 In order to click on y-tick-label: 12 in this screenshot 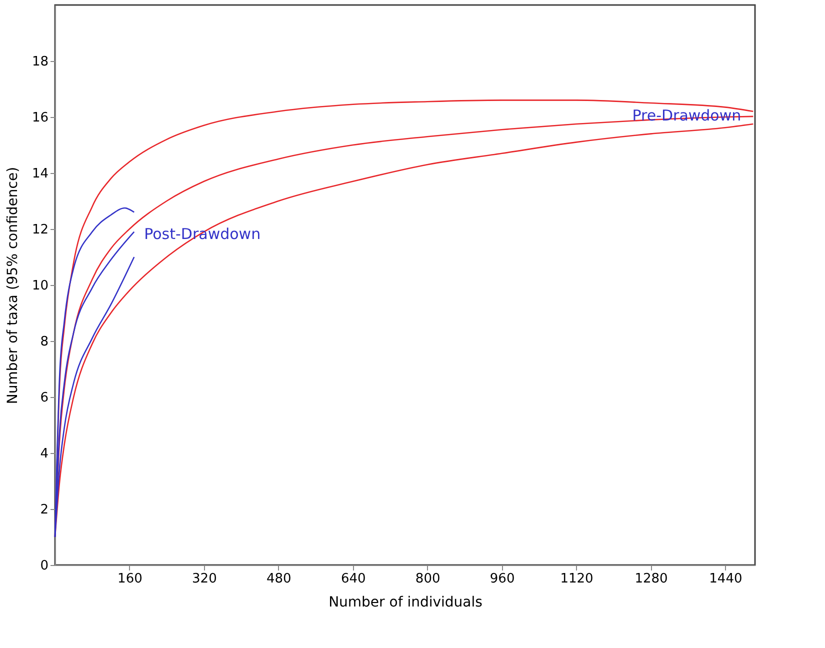, I will do `click(40, 230)`.